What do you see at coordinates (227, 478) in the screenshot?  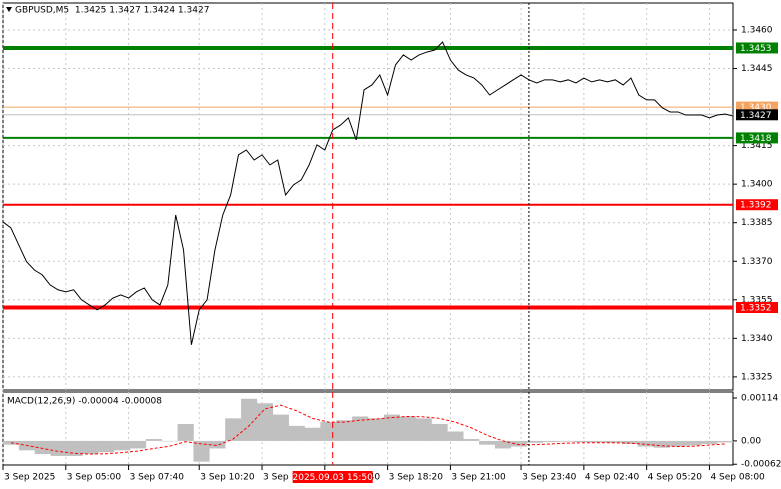 I see `x-tick-label: 3 Sep 10:20` at bounding box center [227, 478].